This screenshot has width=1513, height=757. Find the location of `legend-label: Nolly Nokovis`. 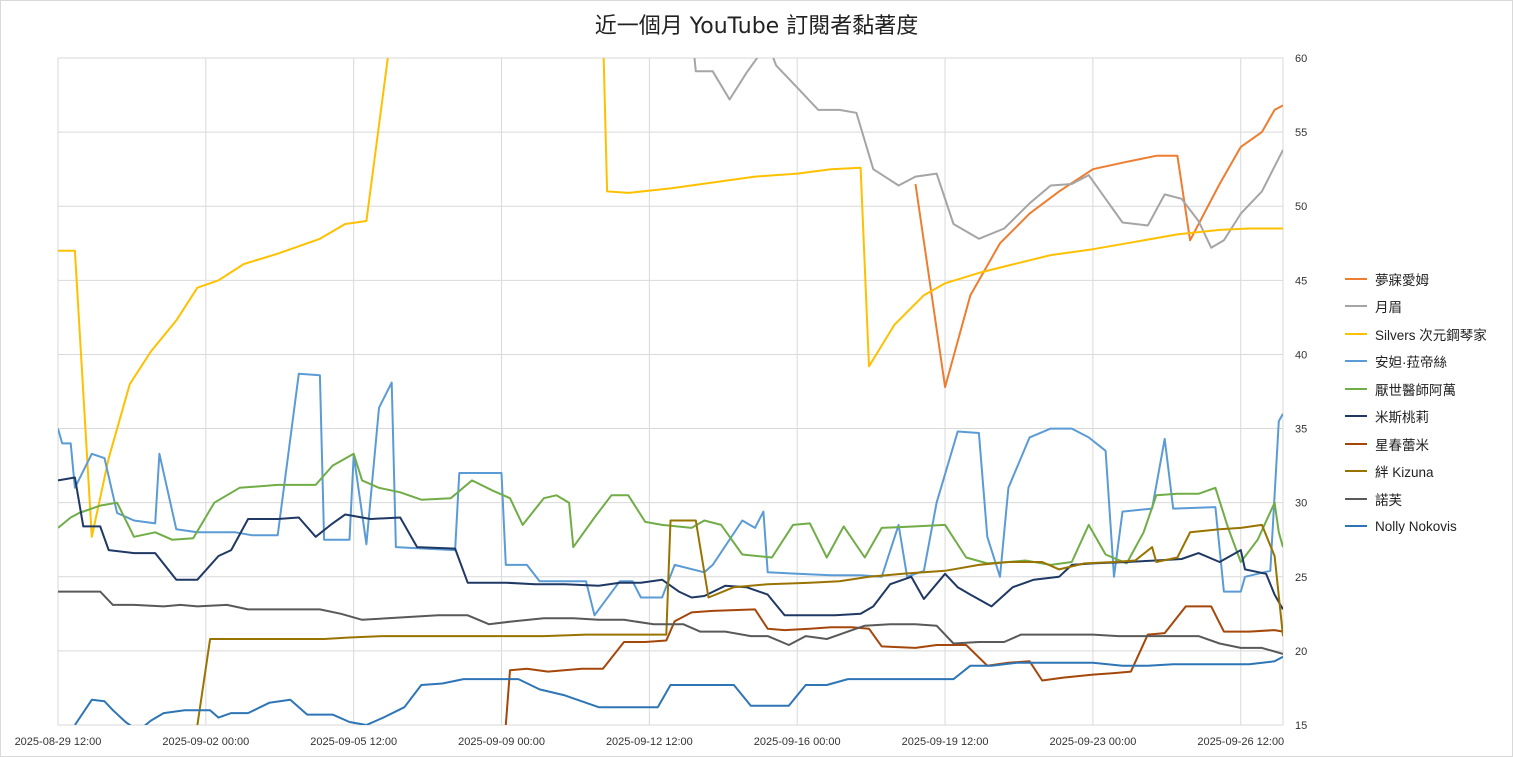

legend-label: Nolly Nokovis is located at coordinates (1416, 526).